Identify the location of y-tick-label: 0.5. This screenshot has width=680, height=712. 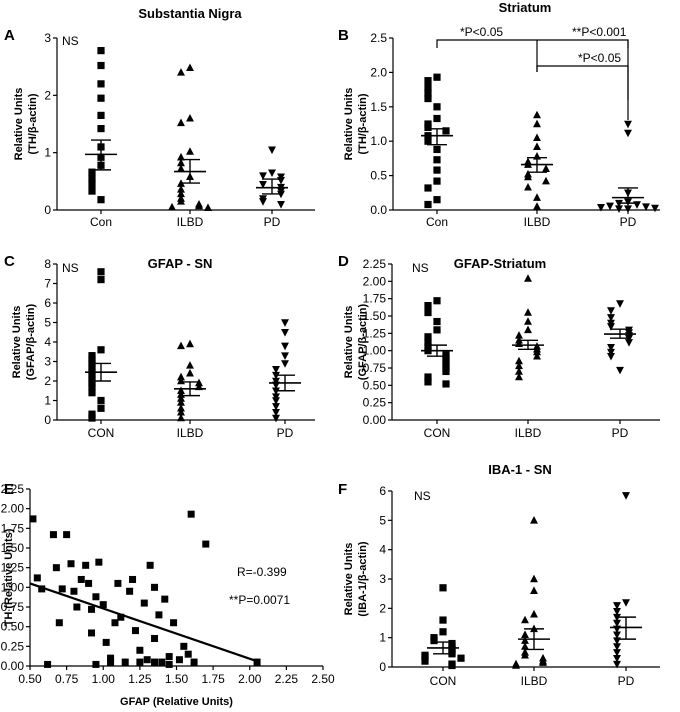
(378, 176).